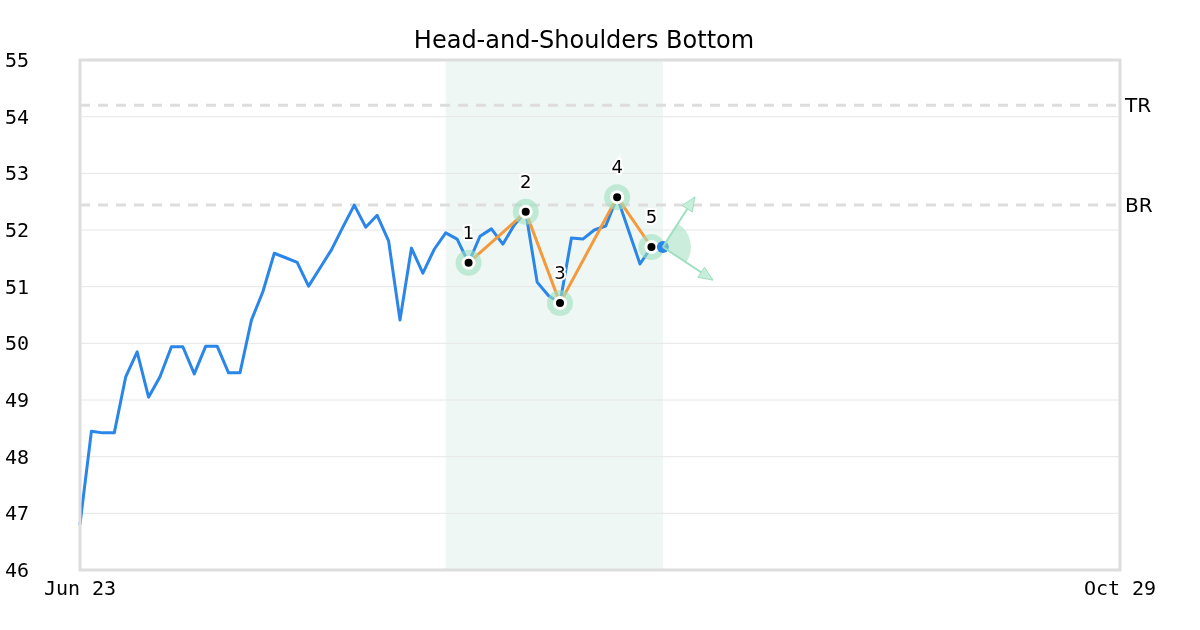 The width and height of the screenshot is (1200, 630). Describe the element at coordinates (17, 286) in the screenshot. I see `y-tick-label: 51` at that location.